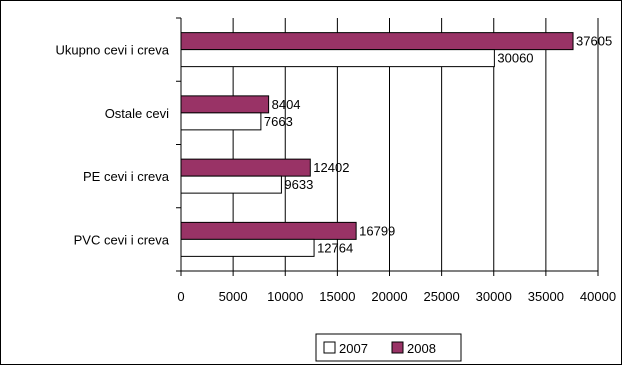  I want to click on category-label: Ostale cevi, so click(137, 113).